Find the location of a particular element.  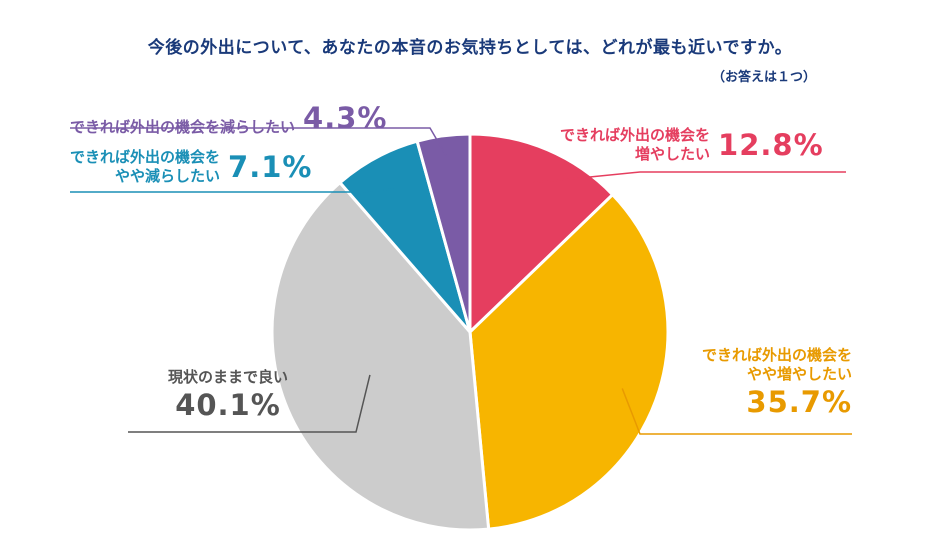

label-slightly-increase-line1: できれば外出の機会を is located at coordinates (776, 355).